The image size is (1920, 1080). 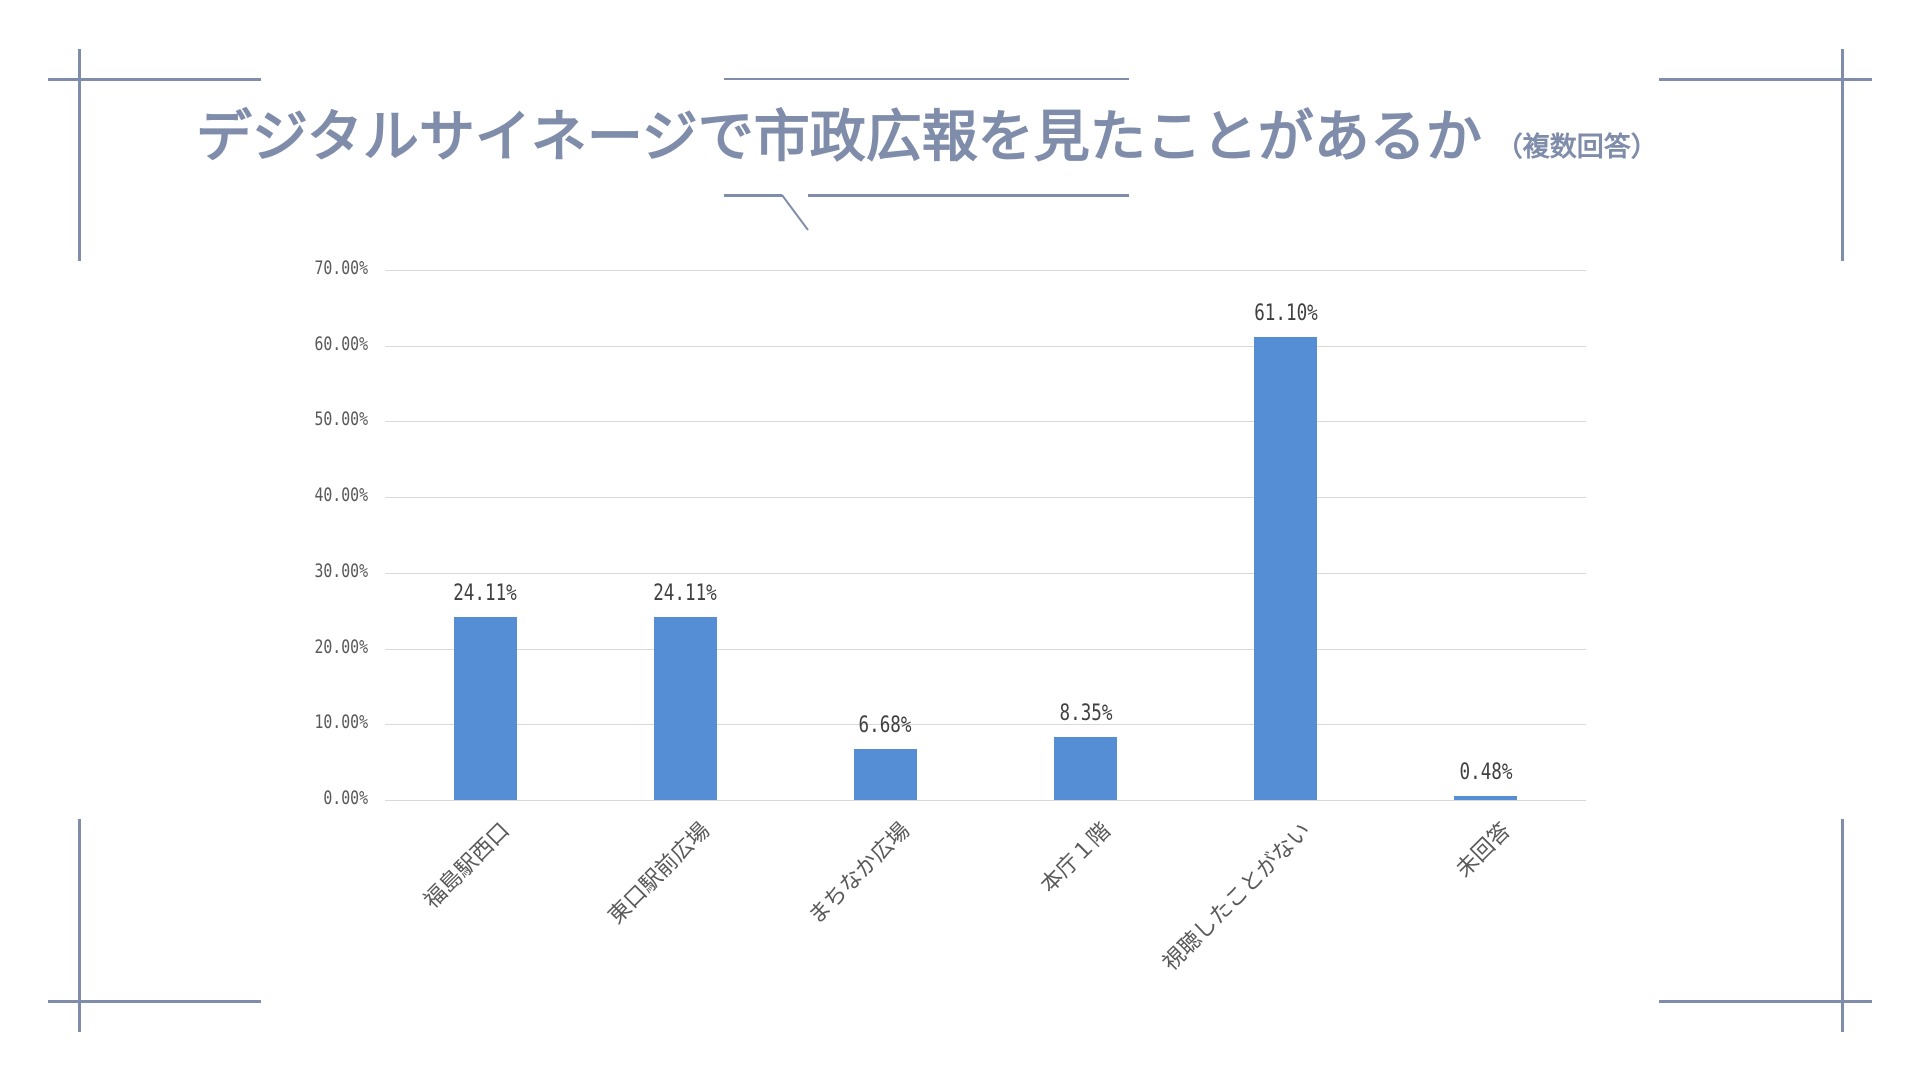 I want to click on x-tick-label: 本庁１階, so click(x=1076, y=858).